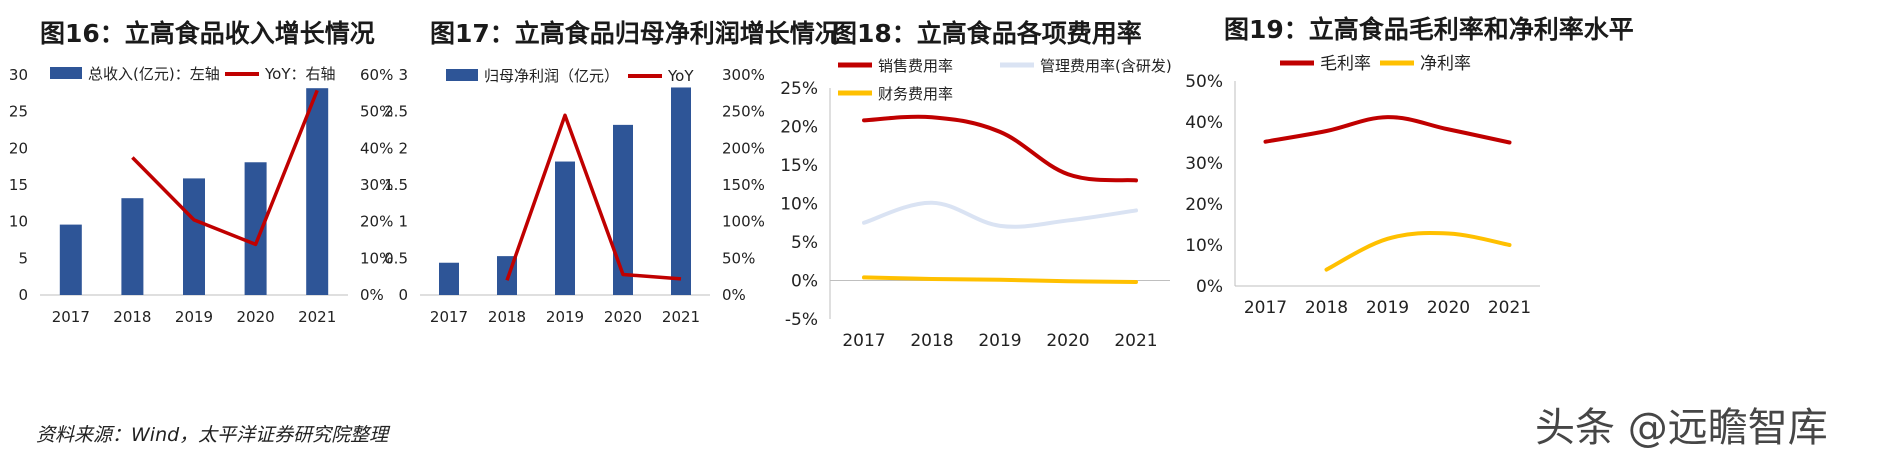 Image resolution: width=1896 pixels, height=453 pixels. What do you see at coordinates (1445, 64) in the screenshot?
I see `legend-label: 净利率` at bounding box center [1445, 64].